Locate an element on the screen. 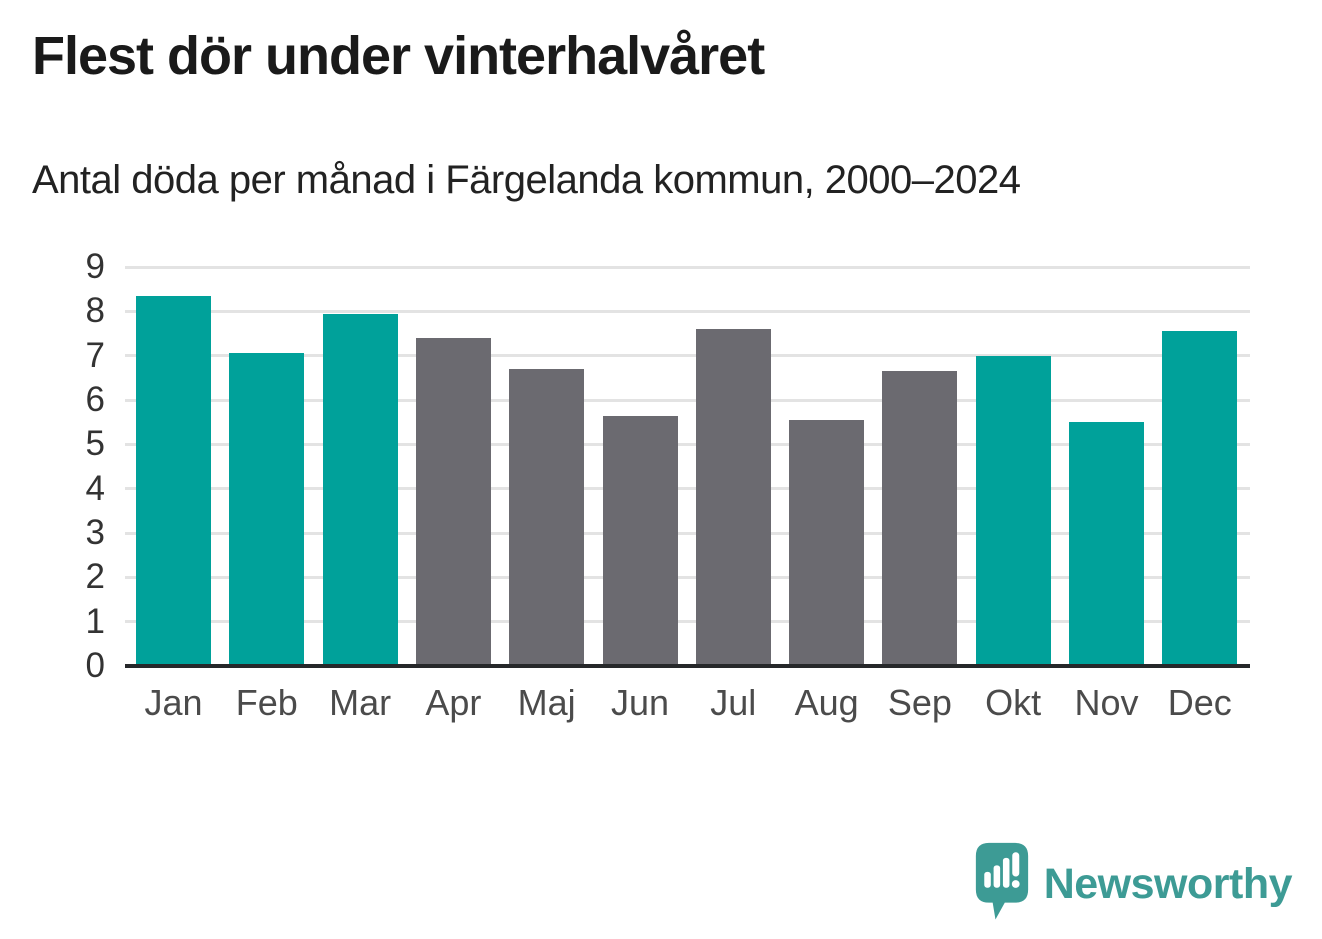 The image size is (1322, 939). bar-jan is located at coordinates (173, 480).